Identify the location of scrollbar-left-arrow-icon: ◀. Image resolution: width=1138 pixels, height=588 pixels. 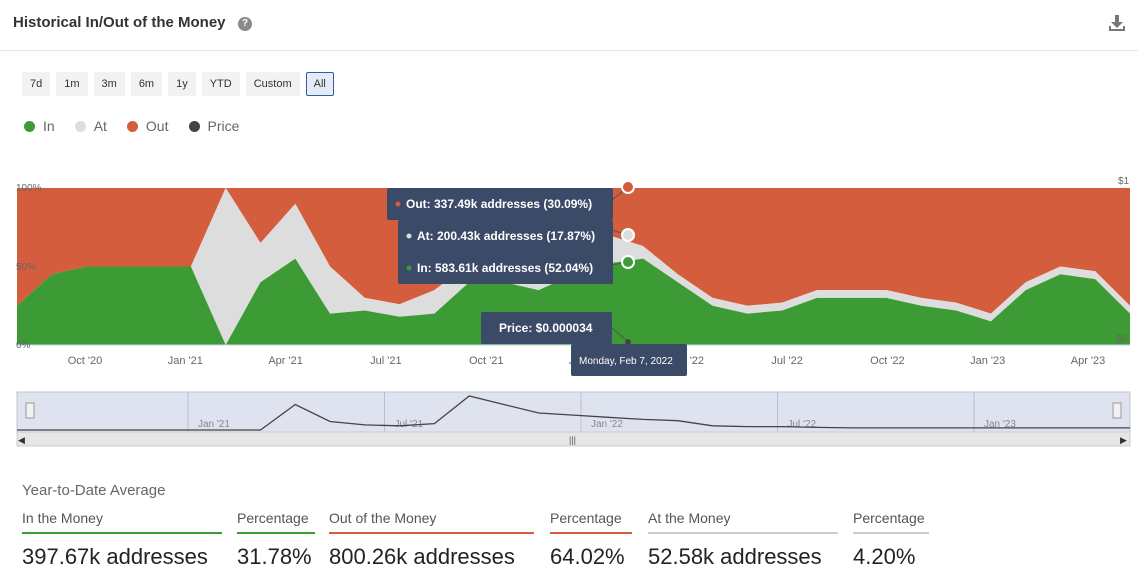
(21, 440).